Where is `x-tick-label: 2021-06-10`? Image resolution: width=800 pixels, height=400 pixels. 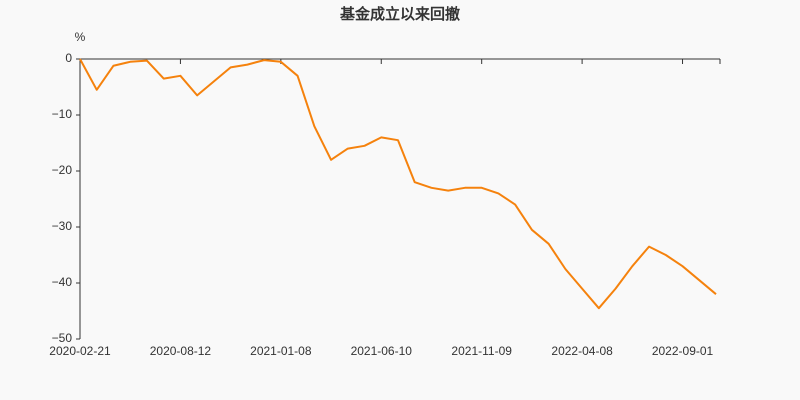
x-tick-label: 2021-06-10 is located at coordinates (382, 351).